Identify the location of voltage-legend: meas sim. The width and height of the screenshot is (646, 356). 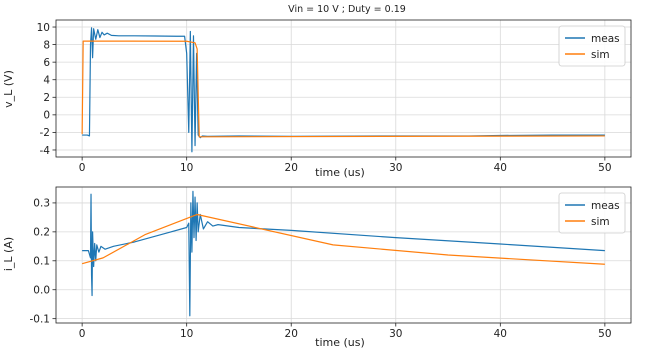
(592, 46).